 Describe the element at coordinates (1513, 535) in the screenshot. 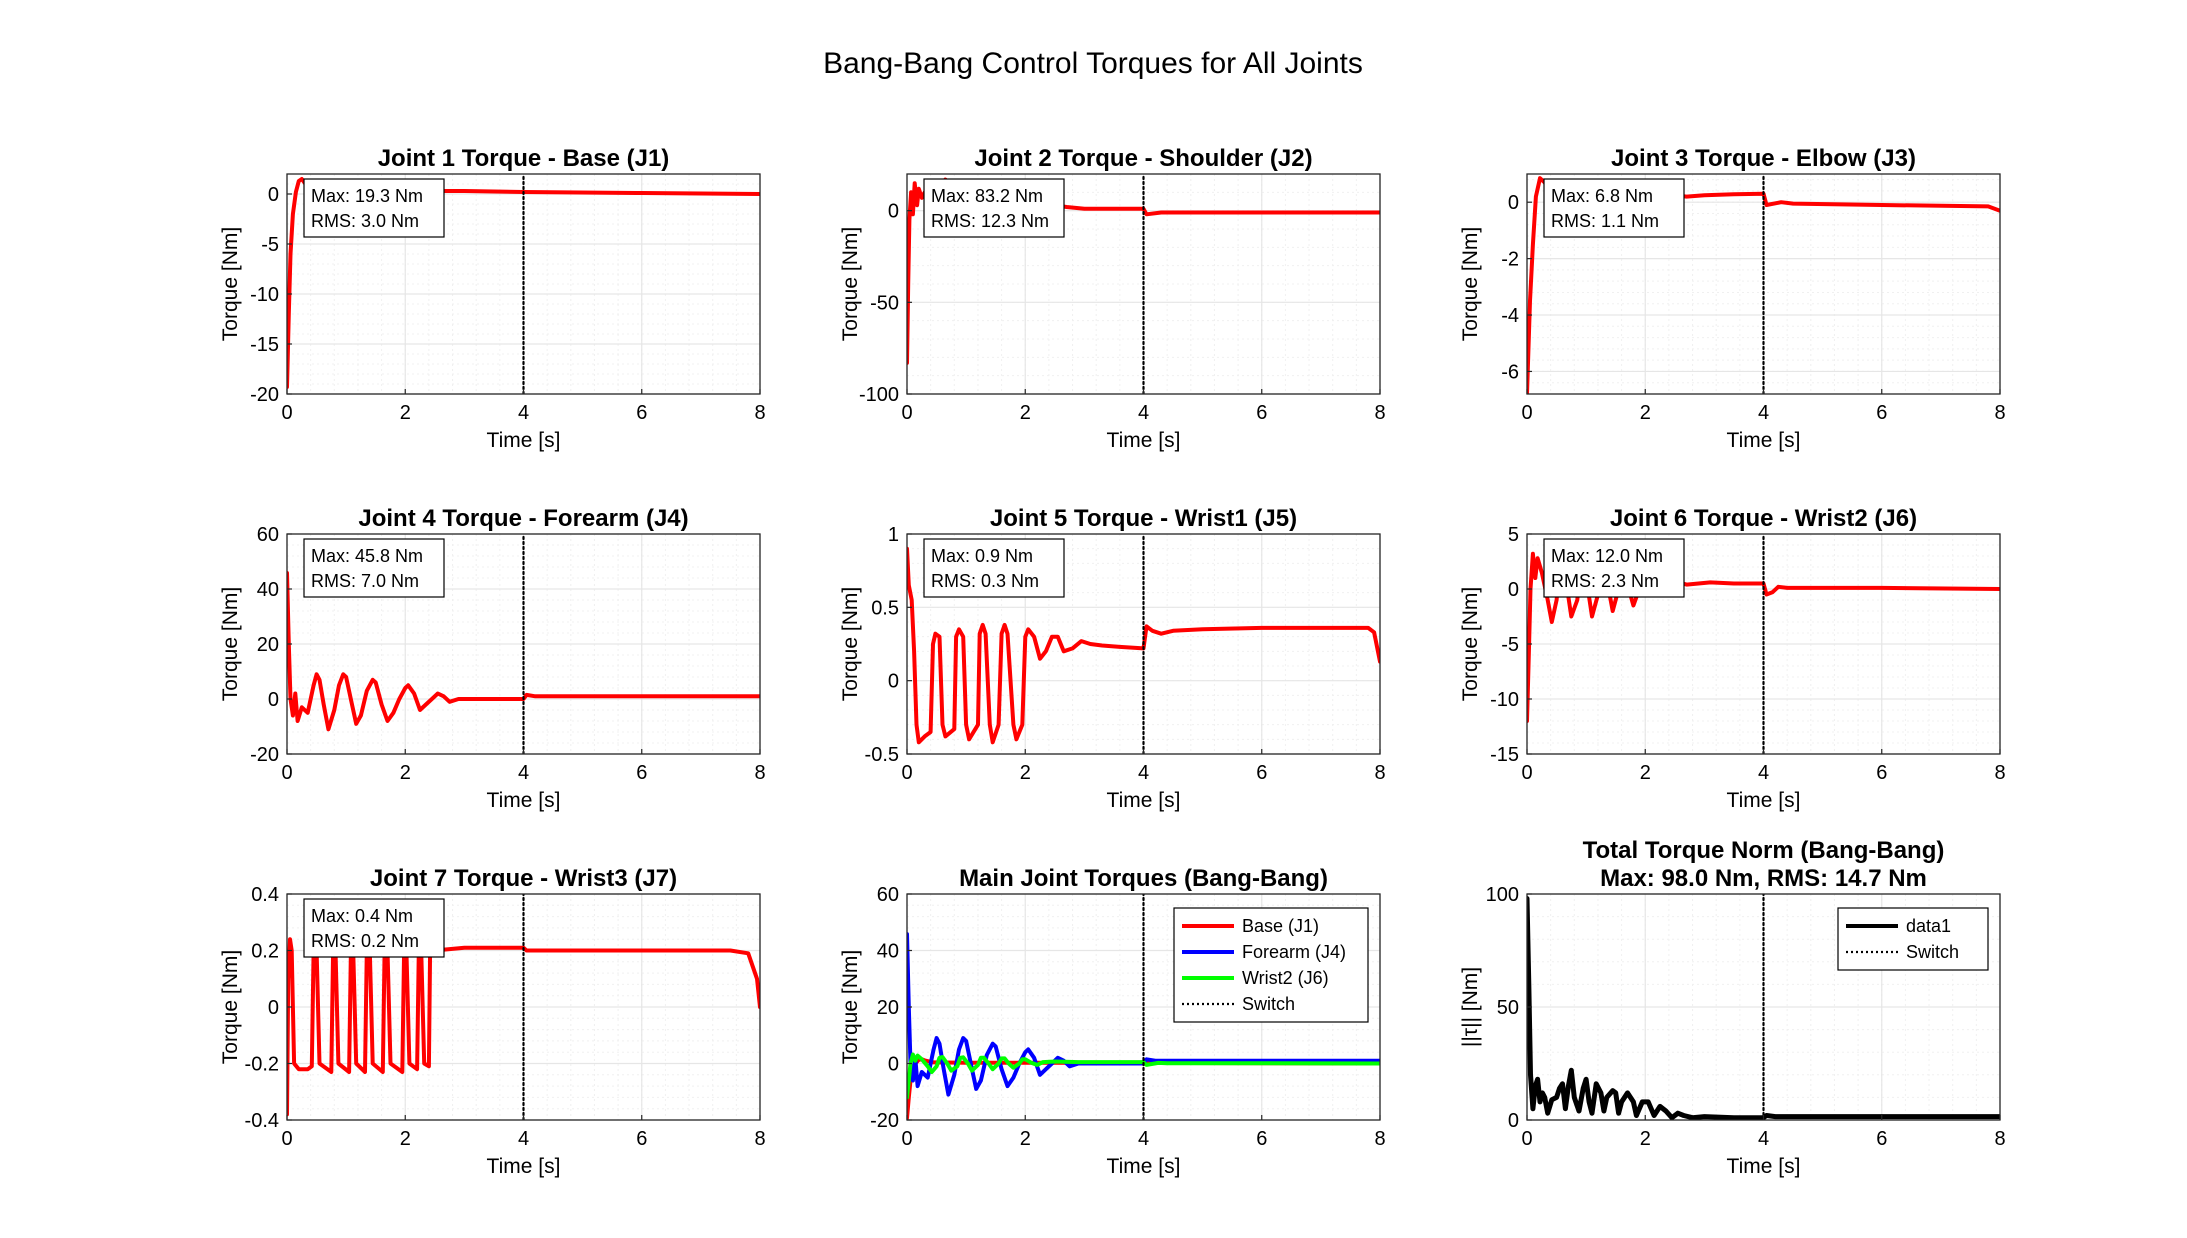

I see `y-tick-label: 5` at that location.